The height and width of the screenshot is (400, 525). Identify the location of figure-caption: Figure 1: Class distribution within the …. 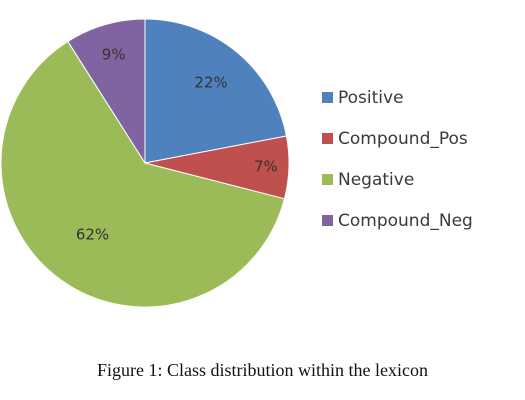
(262, 370).